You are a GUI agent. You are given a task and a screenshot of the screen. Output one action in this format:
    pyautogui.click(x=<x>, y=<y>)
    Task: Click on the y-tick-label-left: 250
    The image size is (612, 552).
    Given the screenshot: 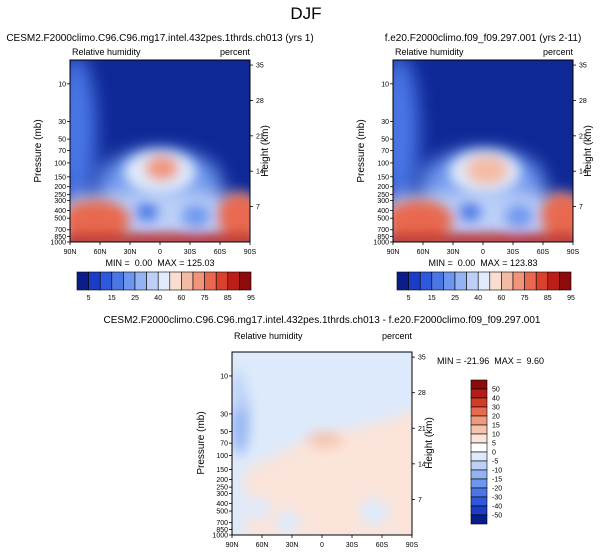 What is the action you would take?
    pyautogui.click(x=383, y=195)
    